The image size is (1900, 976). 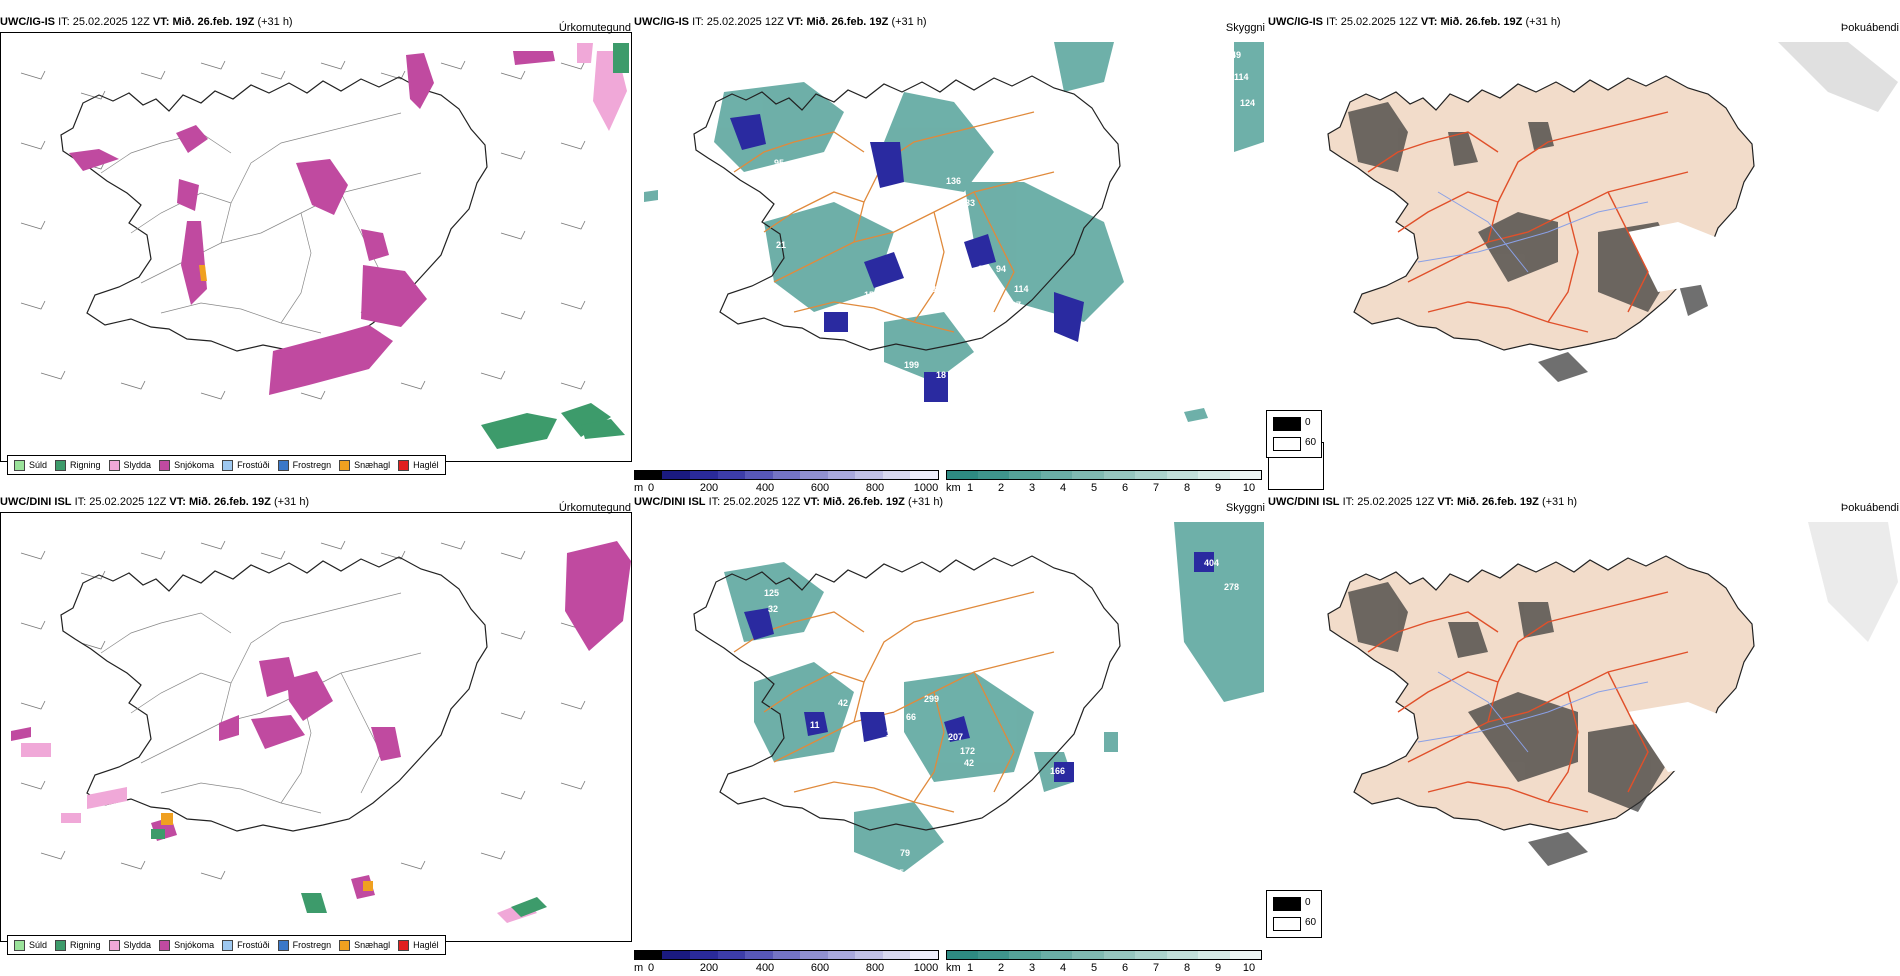 I want to click on tick-label: 10, so click(x=1249, y=968).